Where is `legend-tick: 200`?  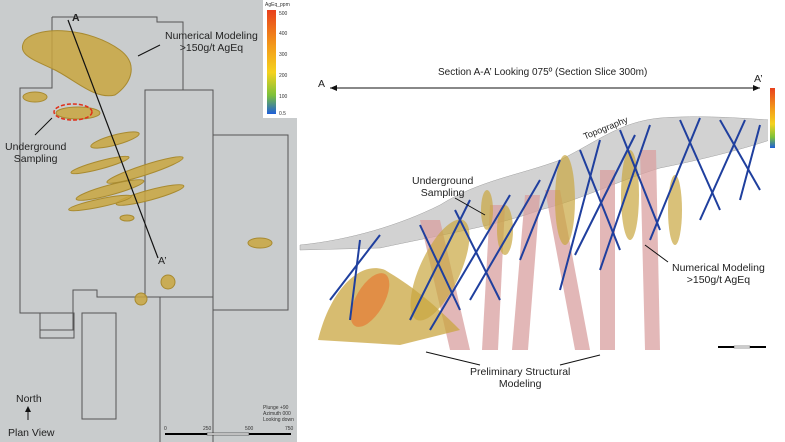 legend-tick: 200 is located at coordinates (283, 76).